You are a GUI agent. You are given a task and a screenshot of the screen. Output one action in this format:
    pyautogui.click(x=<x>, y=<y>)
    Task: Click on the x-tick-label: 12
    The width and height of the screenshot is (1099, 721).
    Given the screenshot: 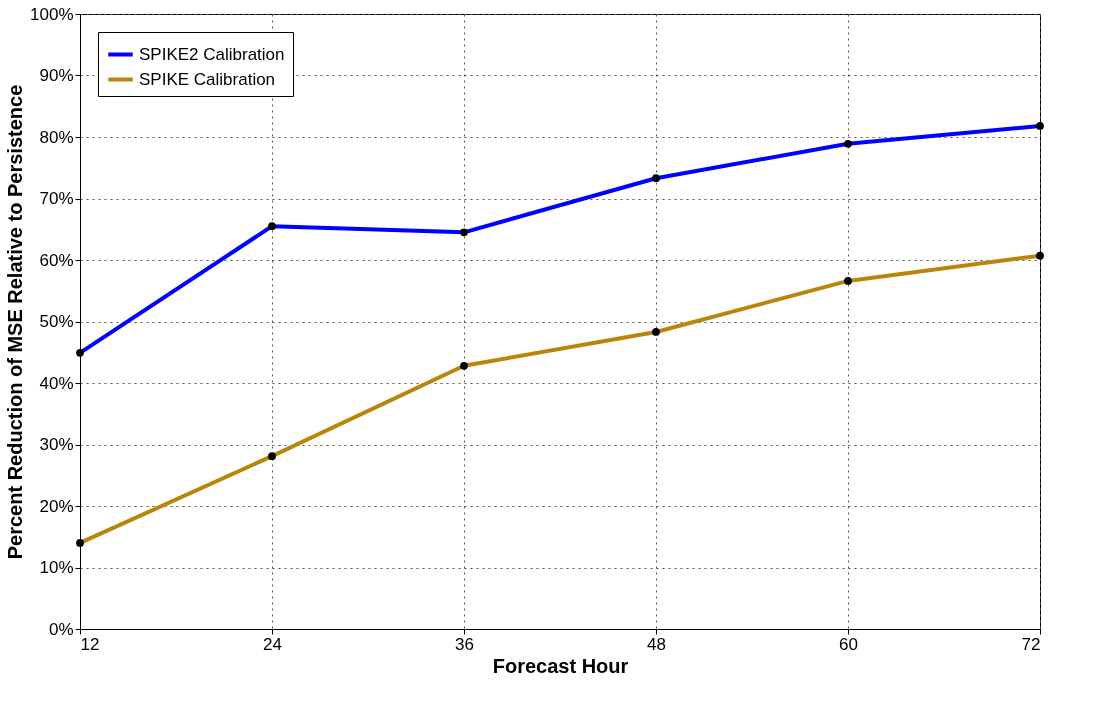 What is the action you would take?
    pyautogui.click(x=90, y=644)
    